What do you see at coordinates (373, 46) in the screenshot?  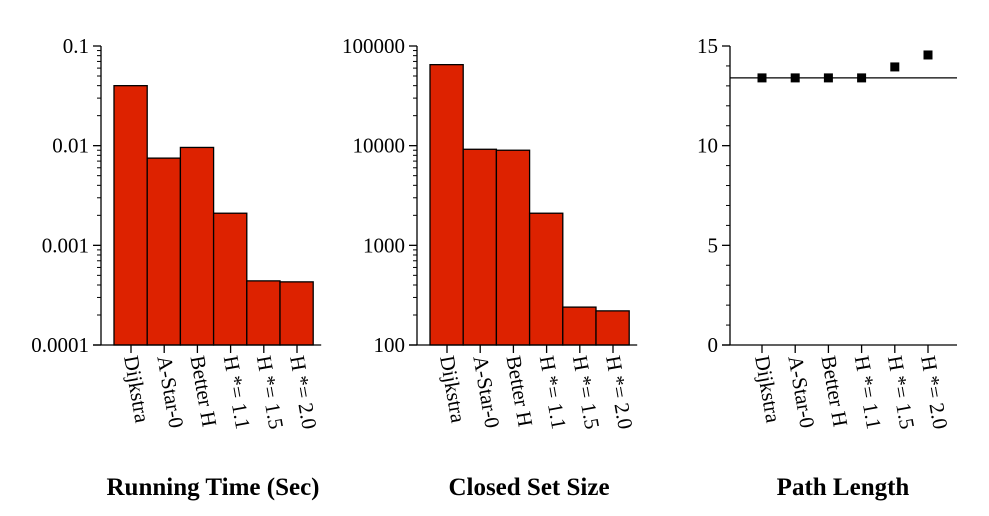 I see `y-tick-label: 100000` at bounding box center [373, 46].